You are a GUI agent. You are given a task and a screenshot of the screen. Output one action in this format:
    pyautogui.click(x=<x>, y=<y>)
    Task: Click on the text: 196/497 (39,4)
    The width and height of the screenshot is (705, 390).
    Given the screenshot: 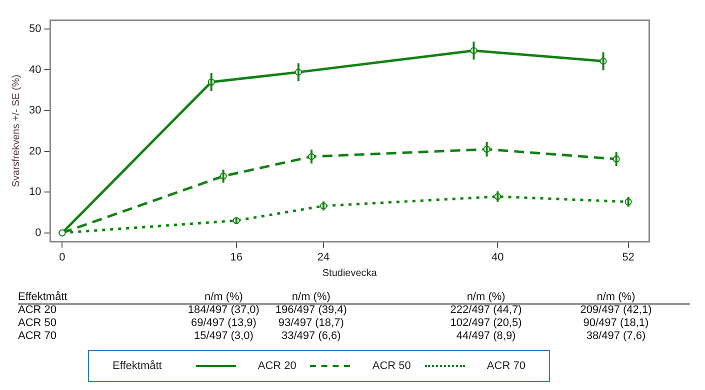 What is the action you would take?
    pyautogui.click(x=311, y=310)
    